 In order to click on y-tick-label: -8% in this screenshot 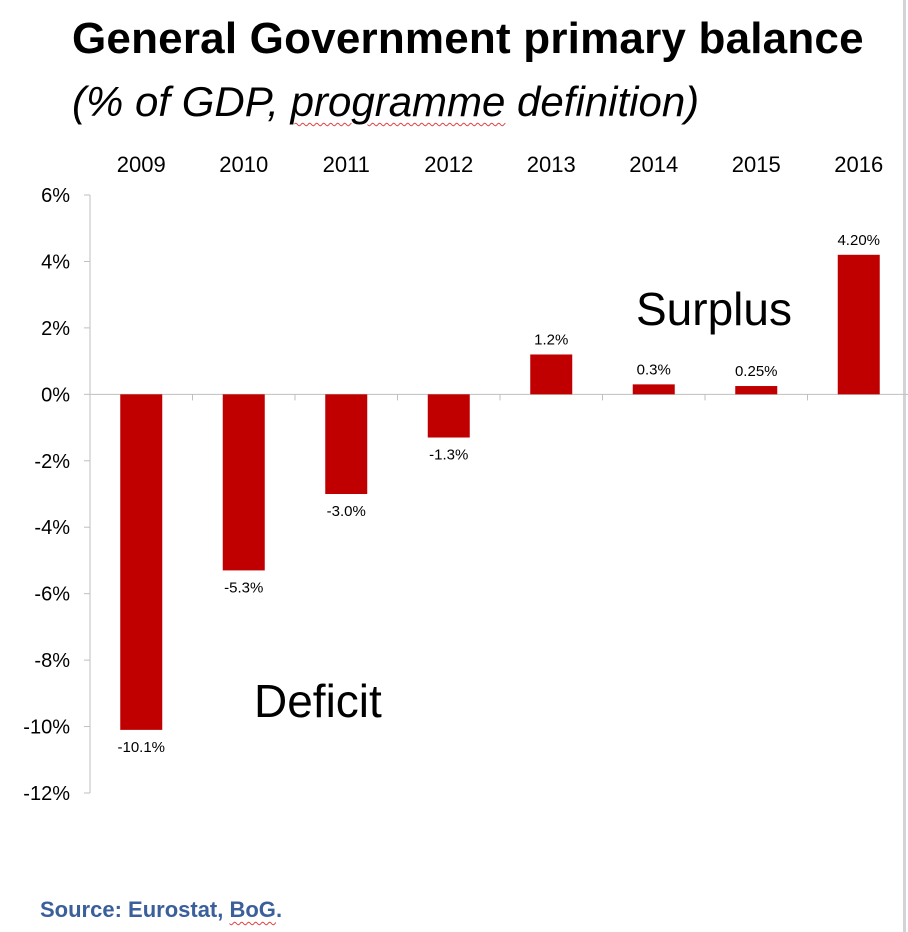, I will do `click(52, 661)`.